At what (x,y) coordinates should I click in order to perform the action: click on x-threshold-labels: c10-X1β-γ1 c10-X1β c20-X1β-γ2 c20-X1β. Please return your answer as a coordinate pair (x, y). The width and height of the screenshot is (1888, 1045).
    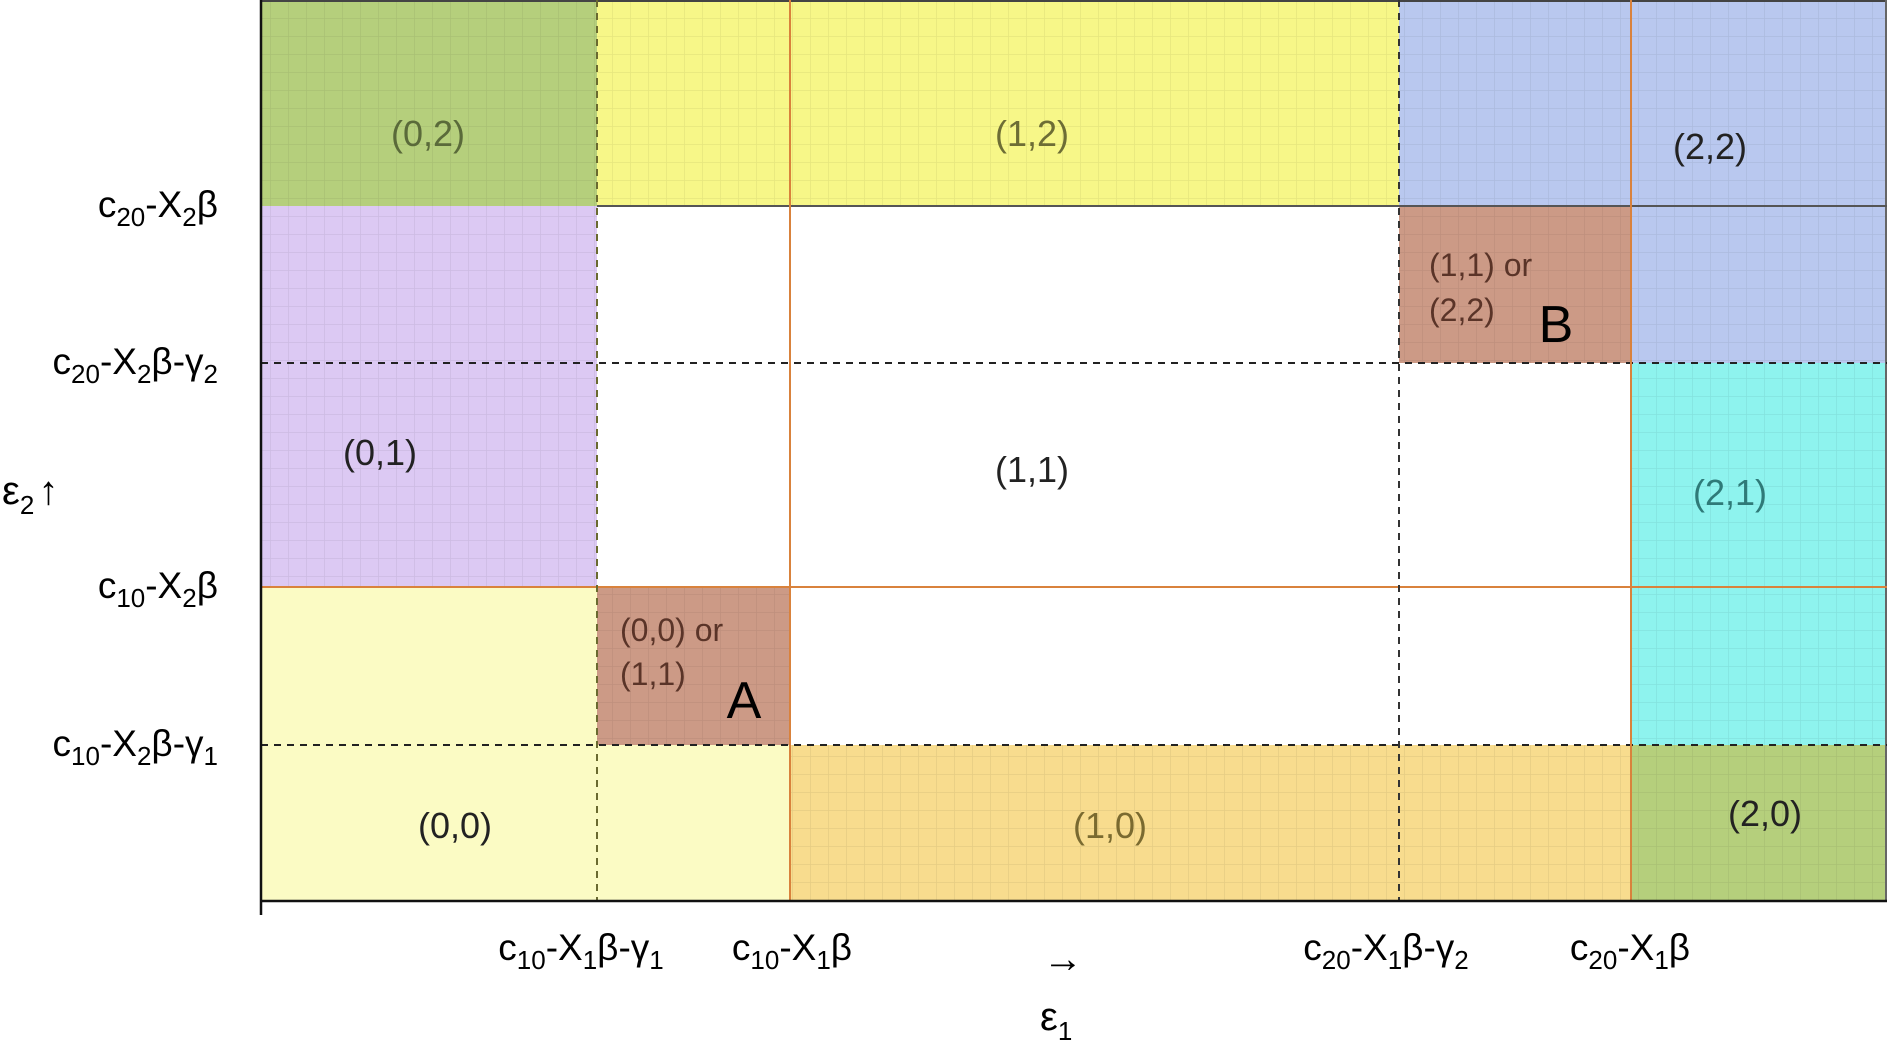
    Looking at the image, I should click on (1094, 951).